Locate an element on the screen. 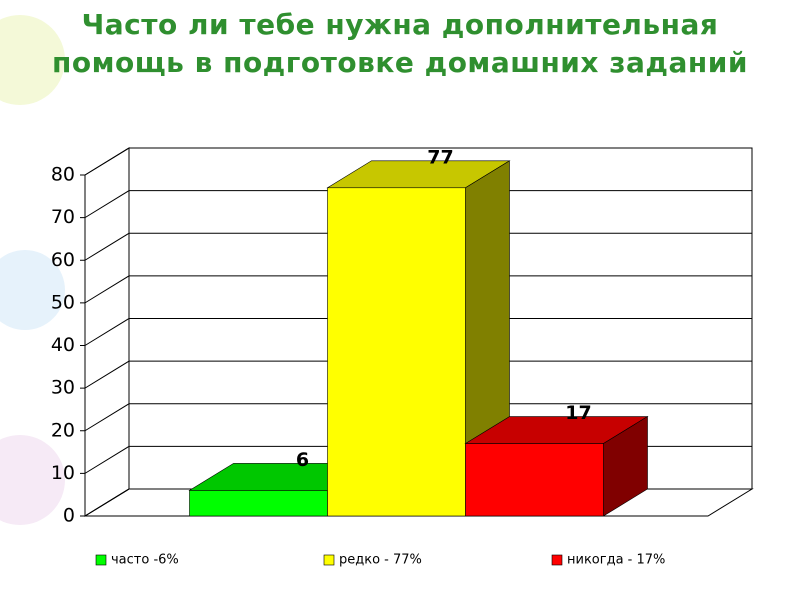  data-label: 77 is located at coordinates (440, 157).